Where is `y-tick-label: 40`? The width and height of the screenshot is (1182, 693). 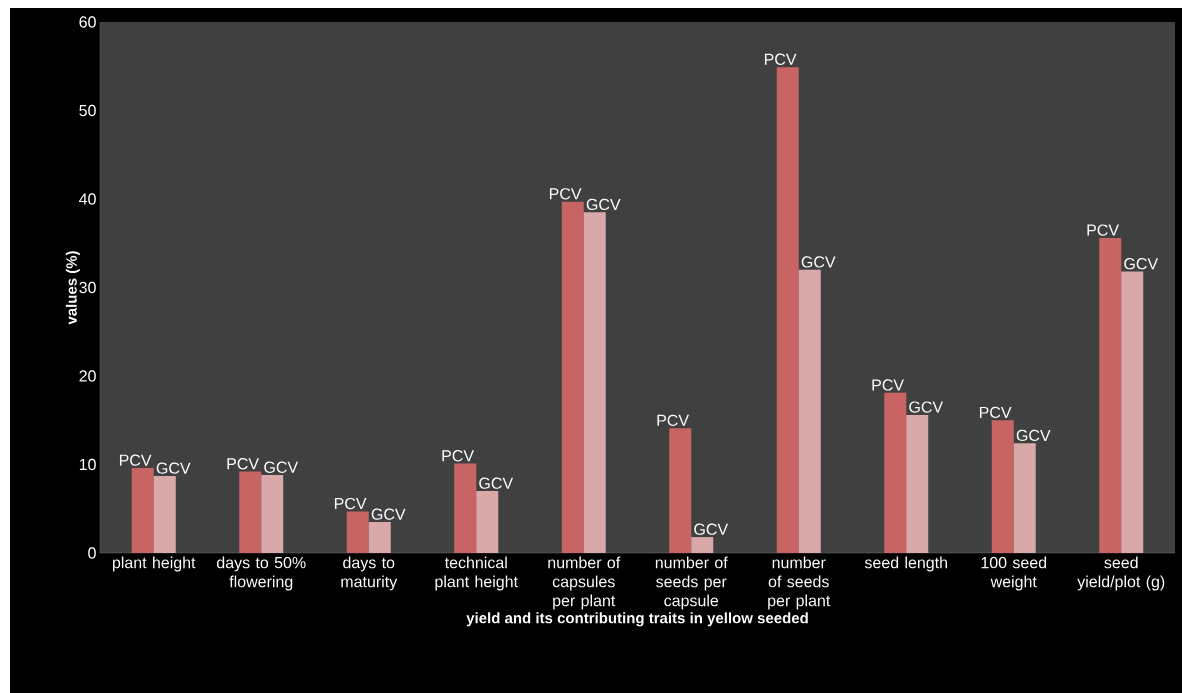
y-tick-label: 40 is located at coordinates (87, 199).